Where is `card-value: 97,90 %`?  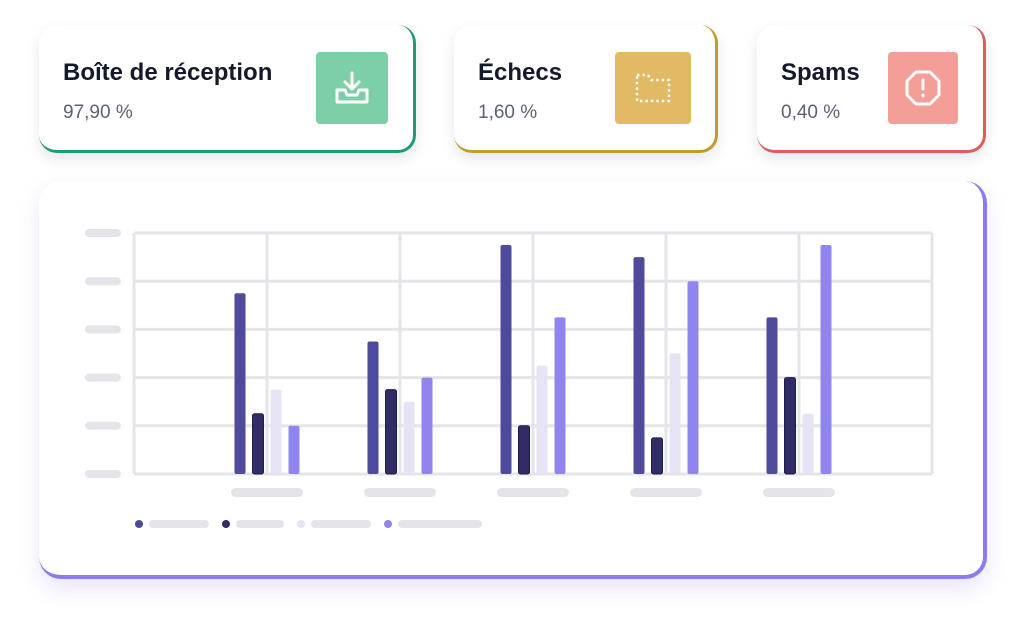
card-value: 97,90 % is located at coordinates (98, 112).